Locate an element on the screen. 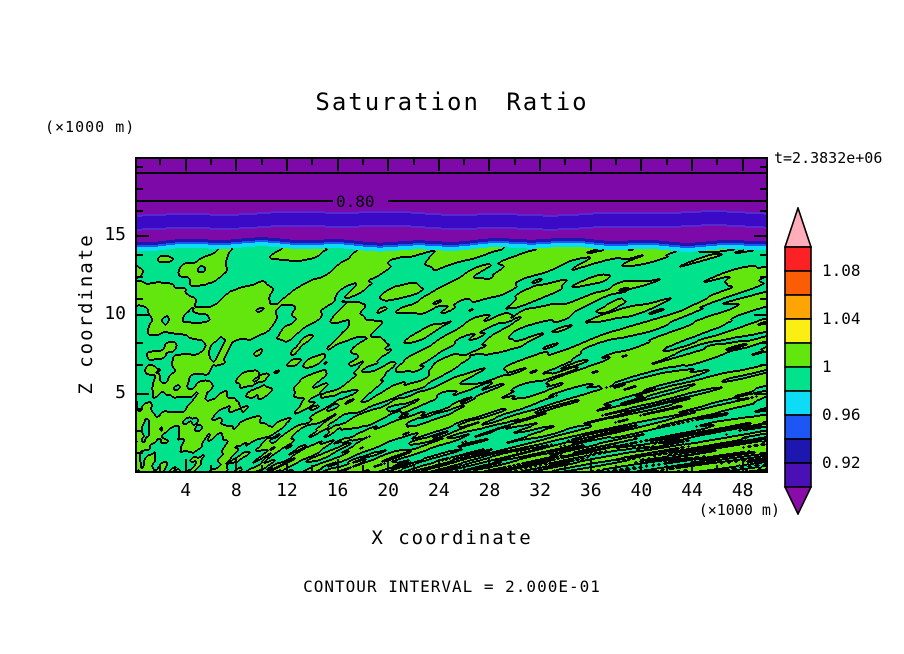  y-tick-label: 5 is located at coordinates (120, 392).